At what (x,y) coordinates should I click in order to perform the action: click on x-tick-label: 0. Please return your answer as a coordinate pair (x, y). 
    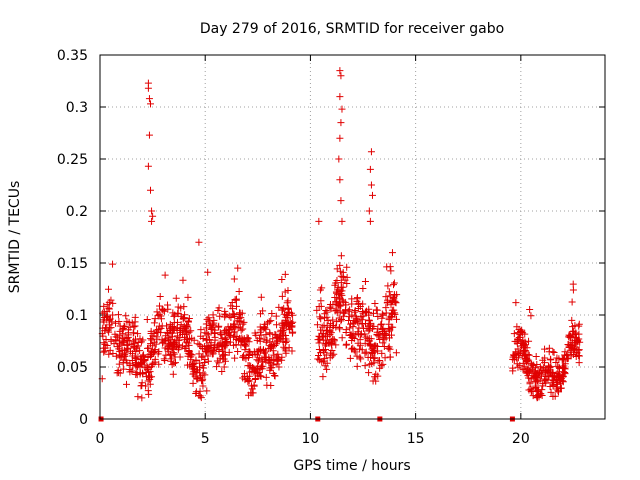
    Looking at the image, I should click on (100, 439).